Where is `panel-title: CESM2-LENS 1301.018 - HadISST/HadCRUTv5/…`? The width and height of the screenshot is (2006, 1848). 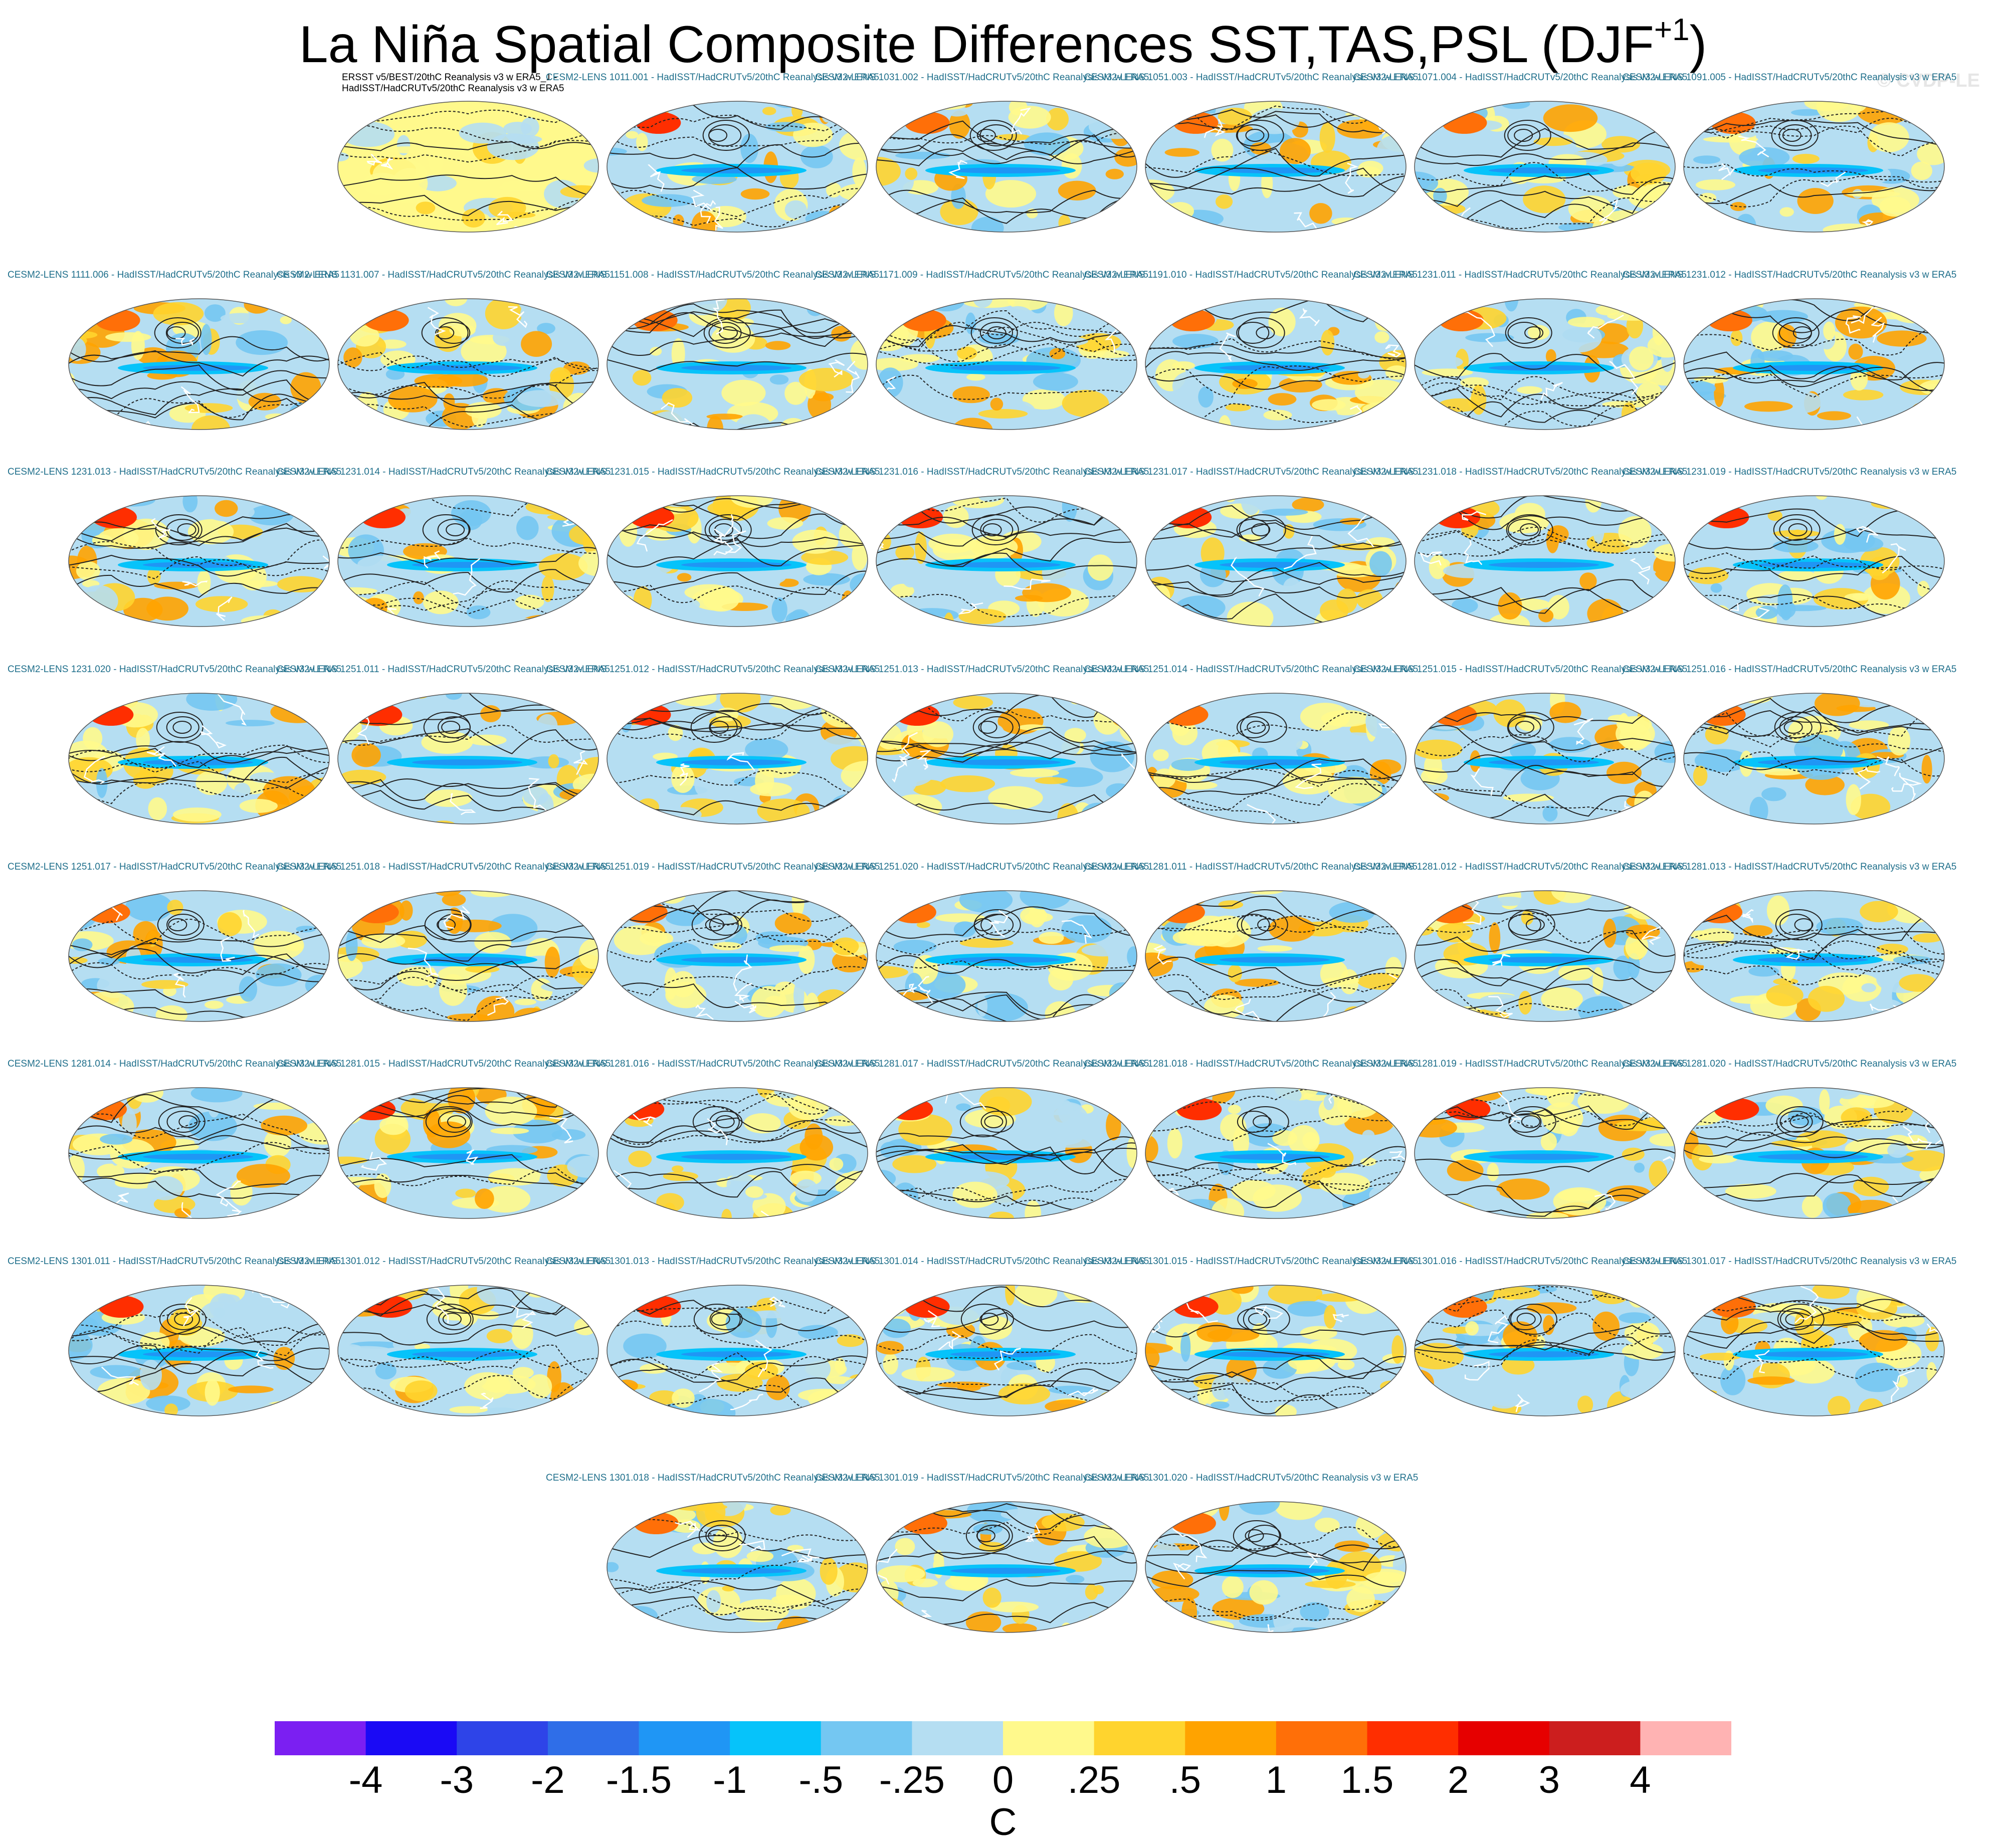 panel-title: CESM2-LENS 1301.018 - HadISST/HadCRUTv5/… is located at coordinates (713, 1478).